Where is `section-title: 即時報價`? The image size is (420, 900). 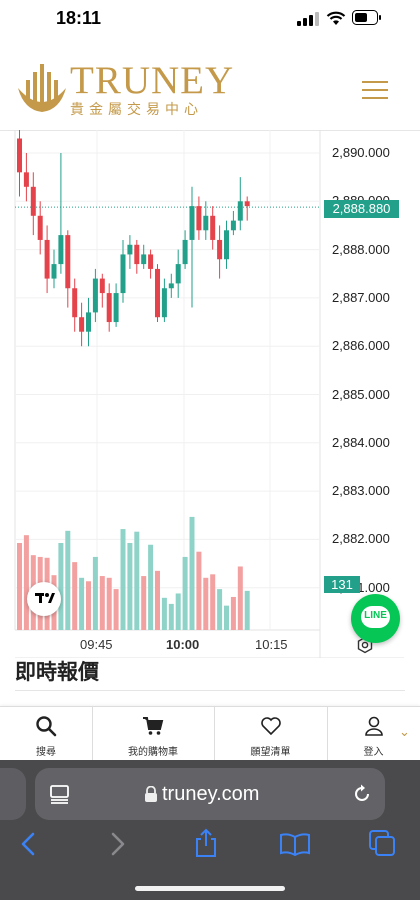 section-title: 即時報價 is located at coordinates (57, 672).